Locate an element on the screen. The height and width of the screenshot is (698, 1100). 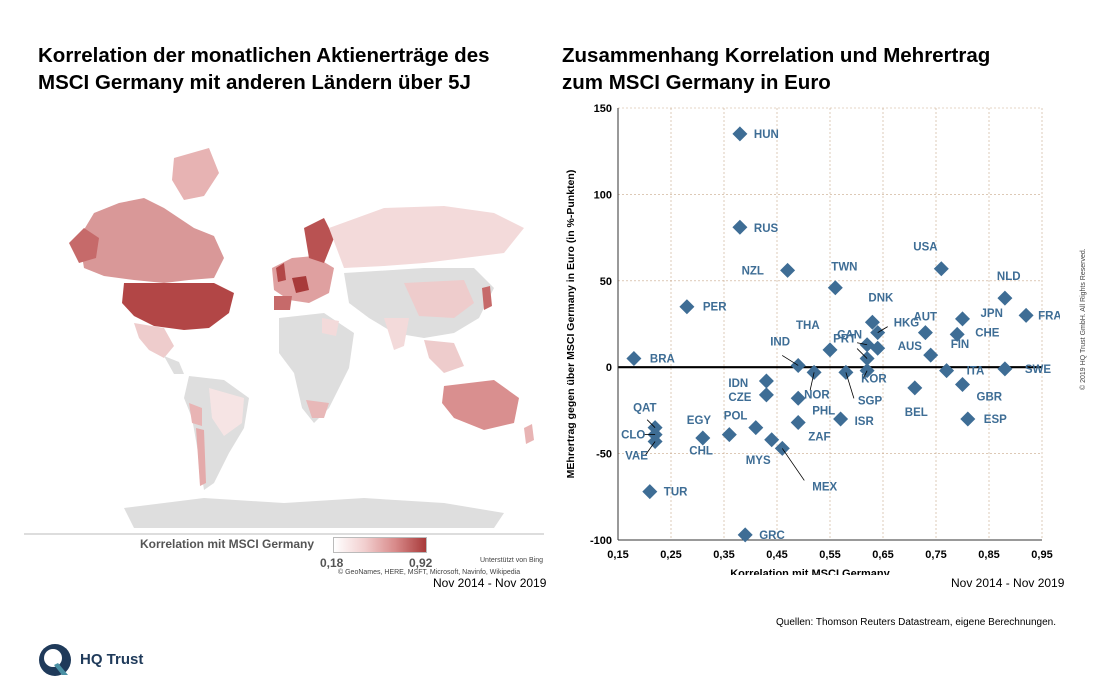
data-label-bel: BEL is located at coordinates (916, 413).